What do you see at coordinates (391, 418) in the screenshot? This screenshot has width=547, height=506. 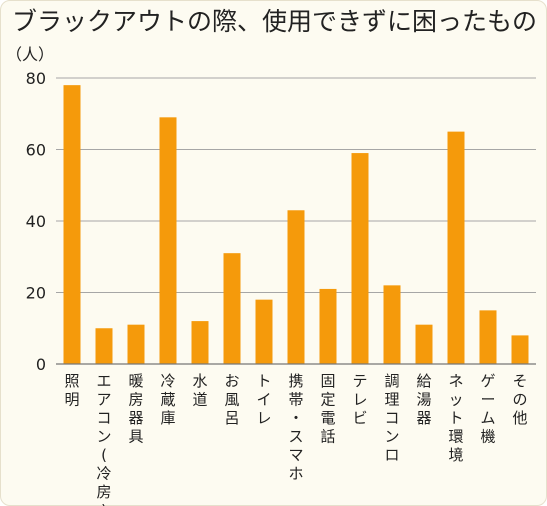 I see `x-tick-label: 調理コンロ` at bounding box center [391, 418].